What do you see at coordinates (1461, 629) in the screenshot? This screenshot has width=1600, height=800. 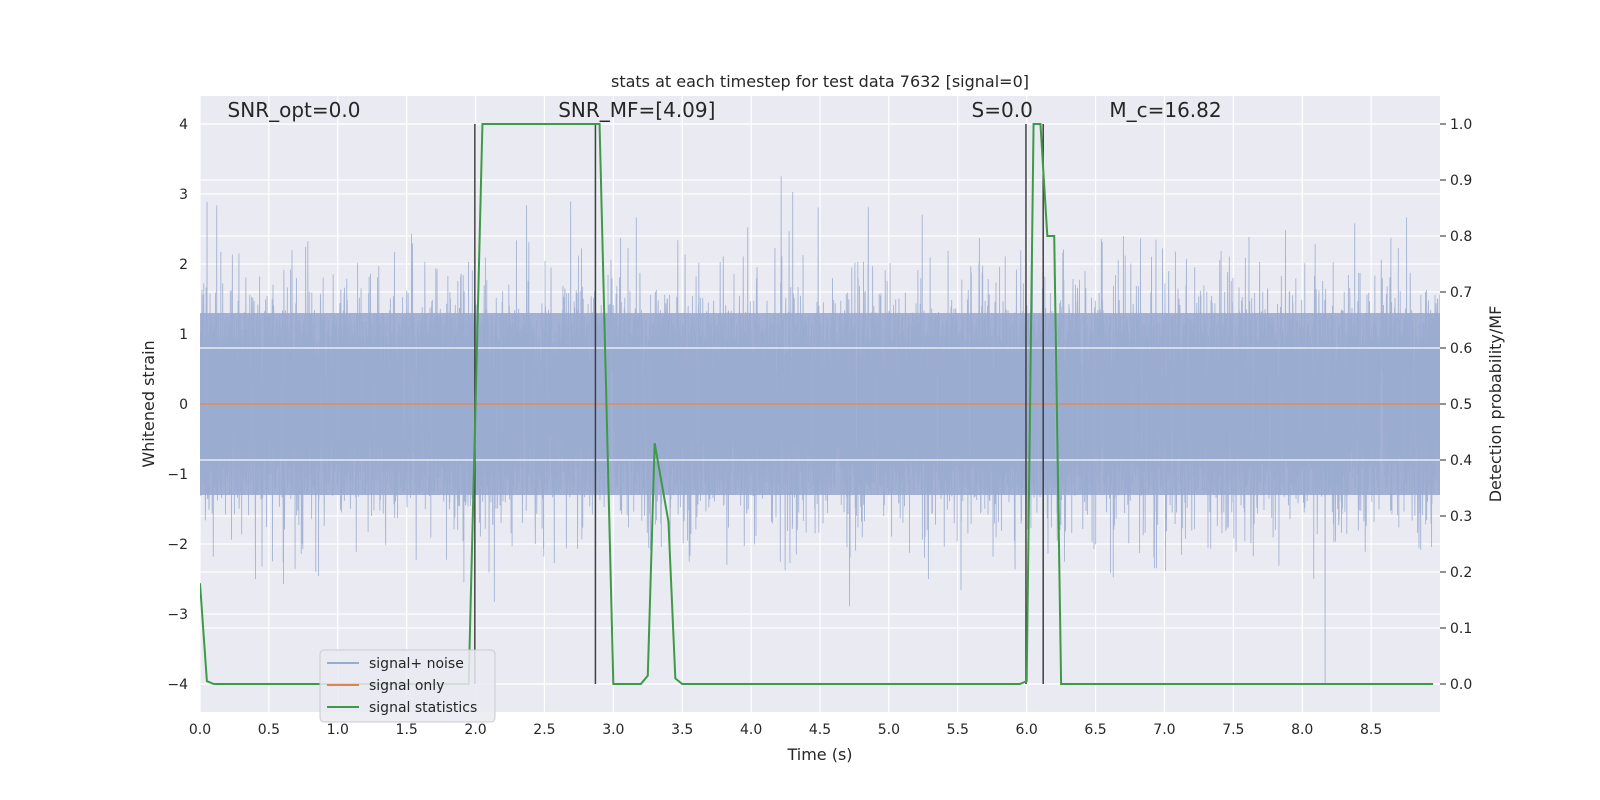 I see `y-tick-label-right: 0.1` at bounding box center [1461, 629].